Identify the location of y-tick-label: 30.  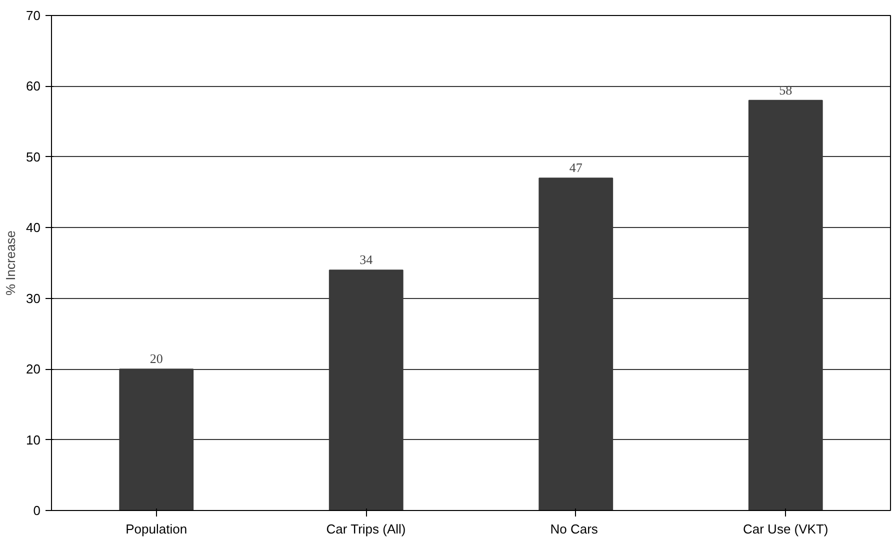
(33, 298).